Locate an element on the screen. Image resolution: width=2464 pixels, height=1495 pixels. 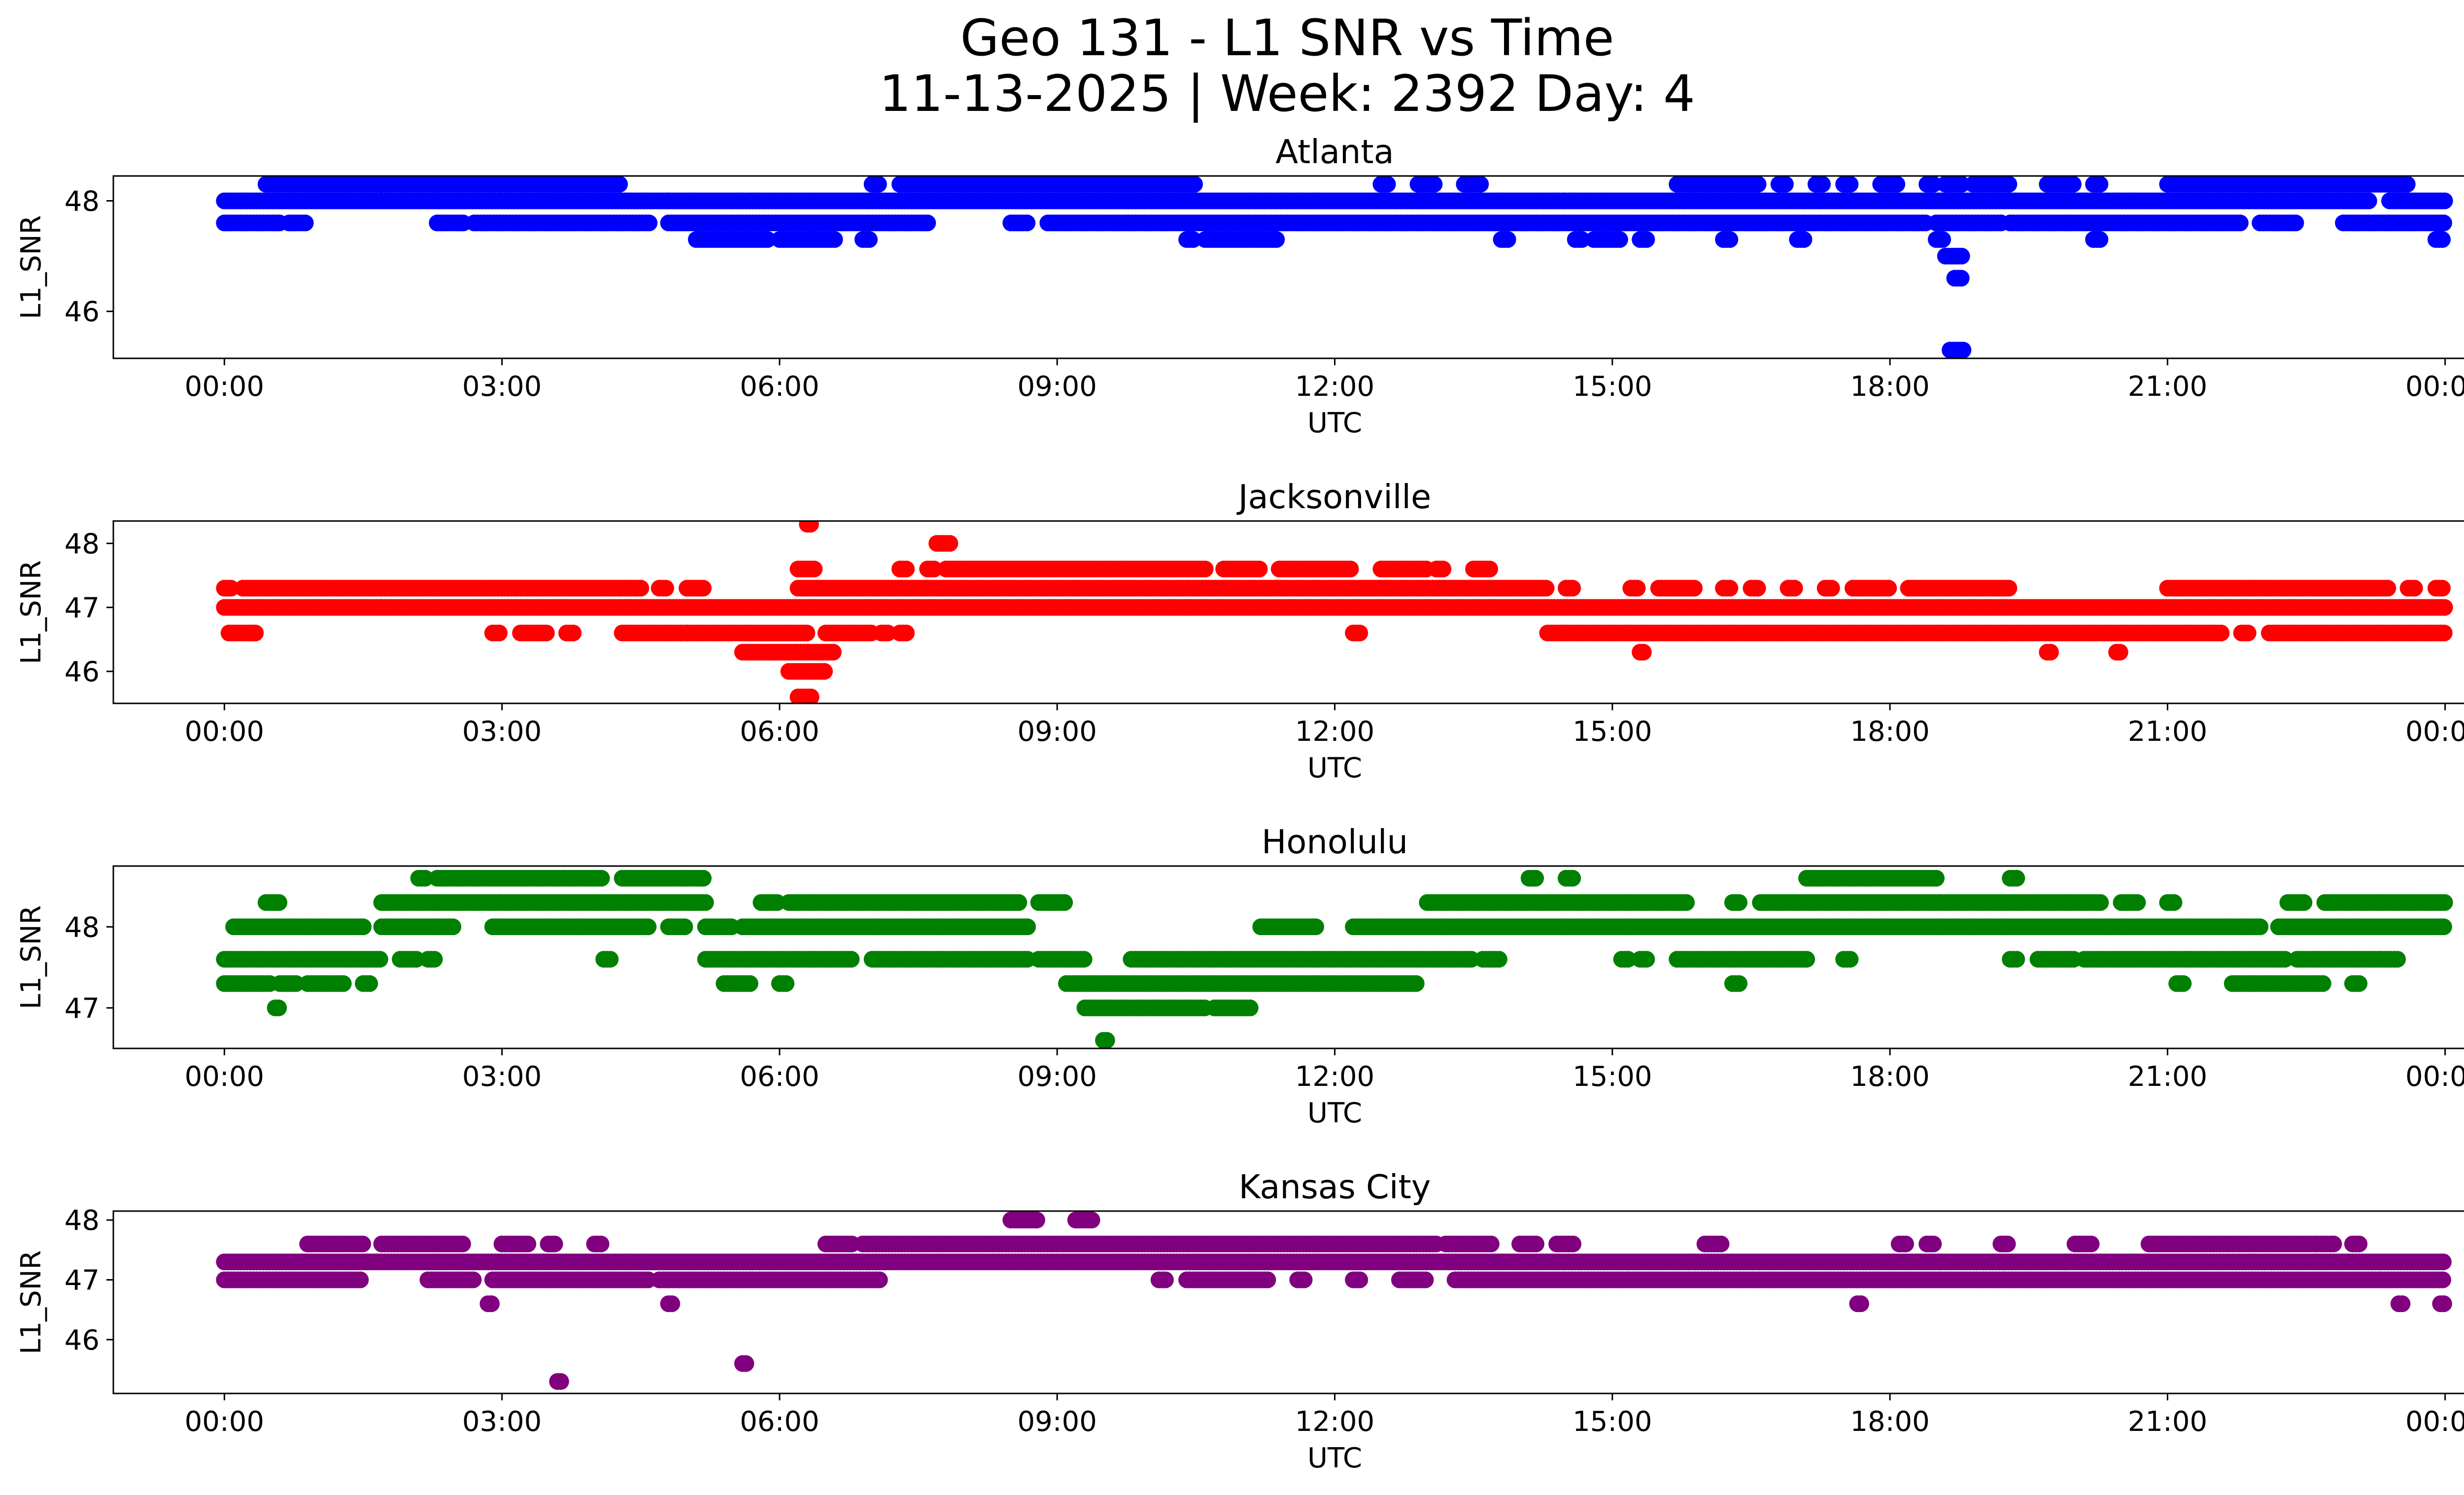
x-tick-label: 06:00 is located at coordinates (779, 387).